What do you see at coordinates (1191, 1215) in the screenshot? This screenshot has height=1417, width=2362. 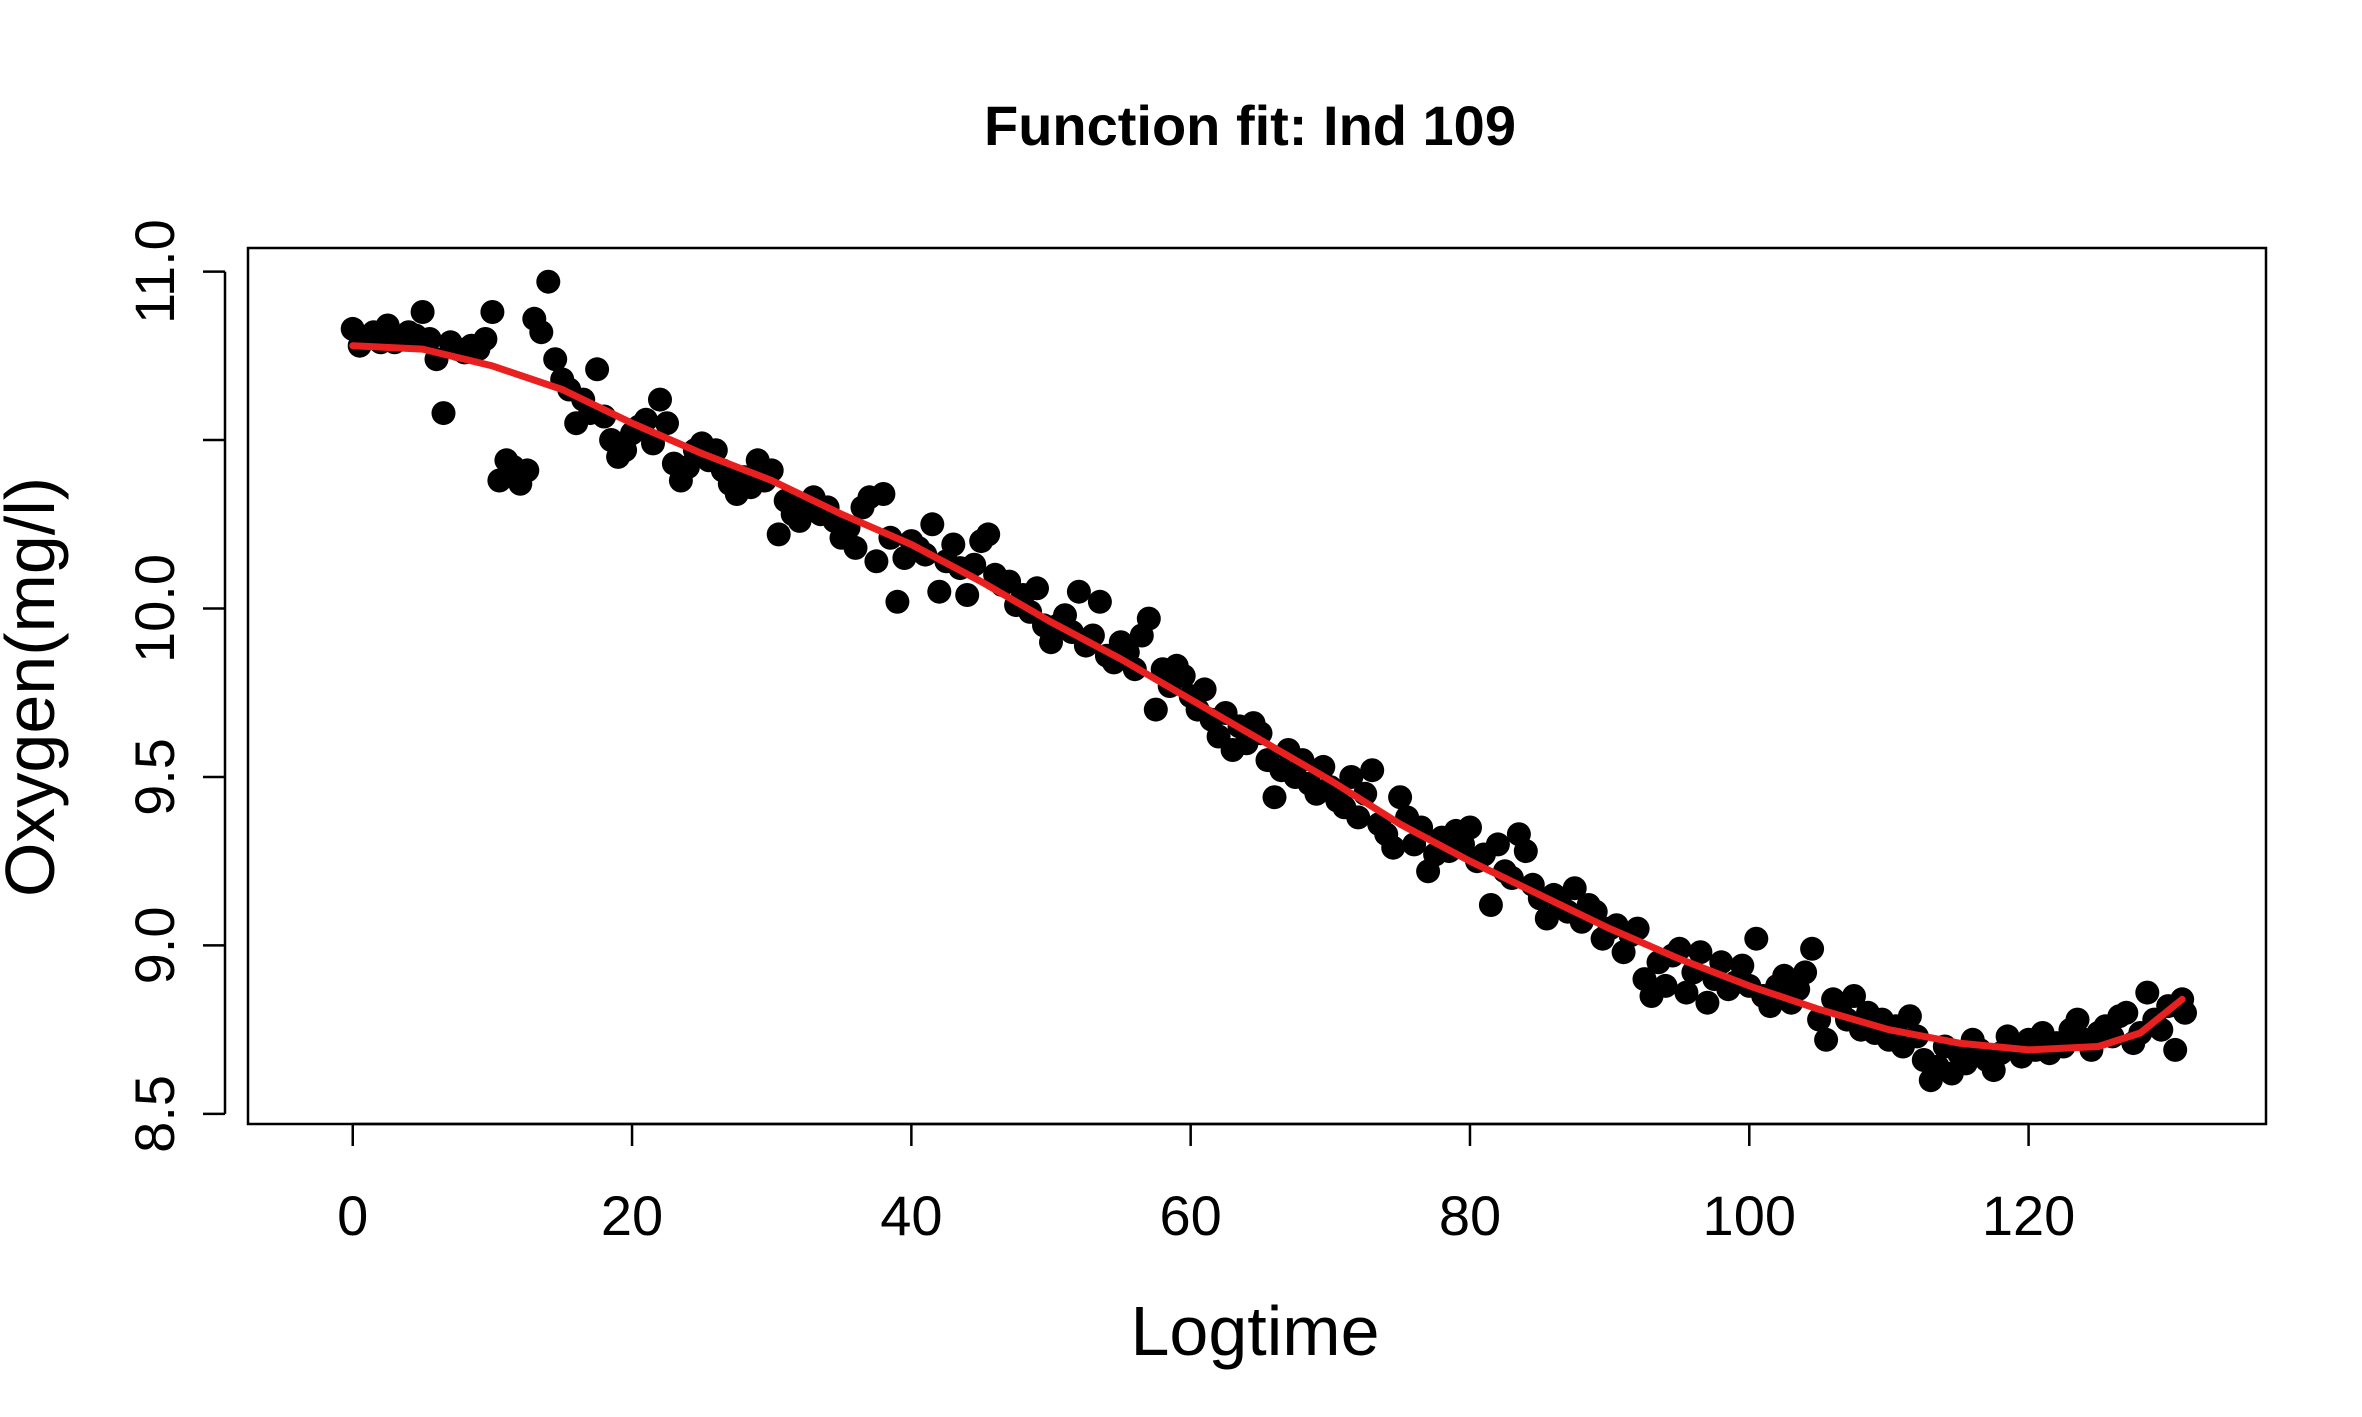 I see `x-tick-label: 60` at bounding box center [1191, 1215].